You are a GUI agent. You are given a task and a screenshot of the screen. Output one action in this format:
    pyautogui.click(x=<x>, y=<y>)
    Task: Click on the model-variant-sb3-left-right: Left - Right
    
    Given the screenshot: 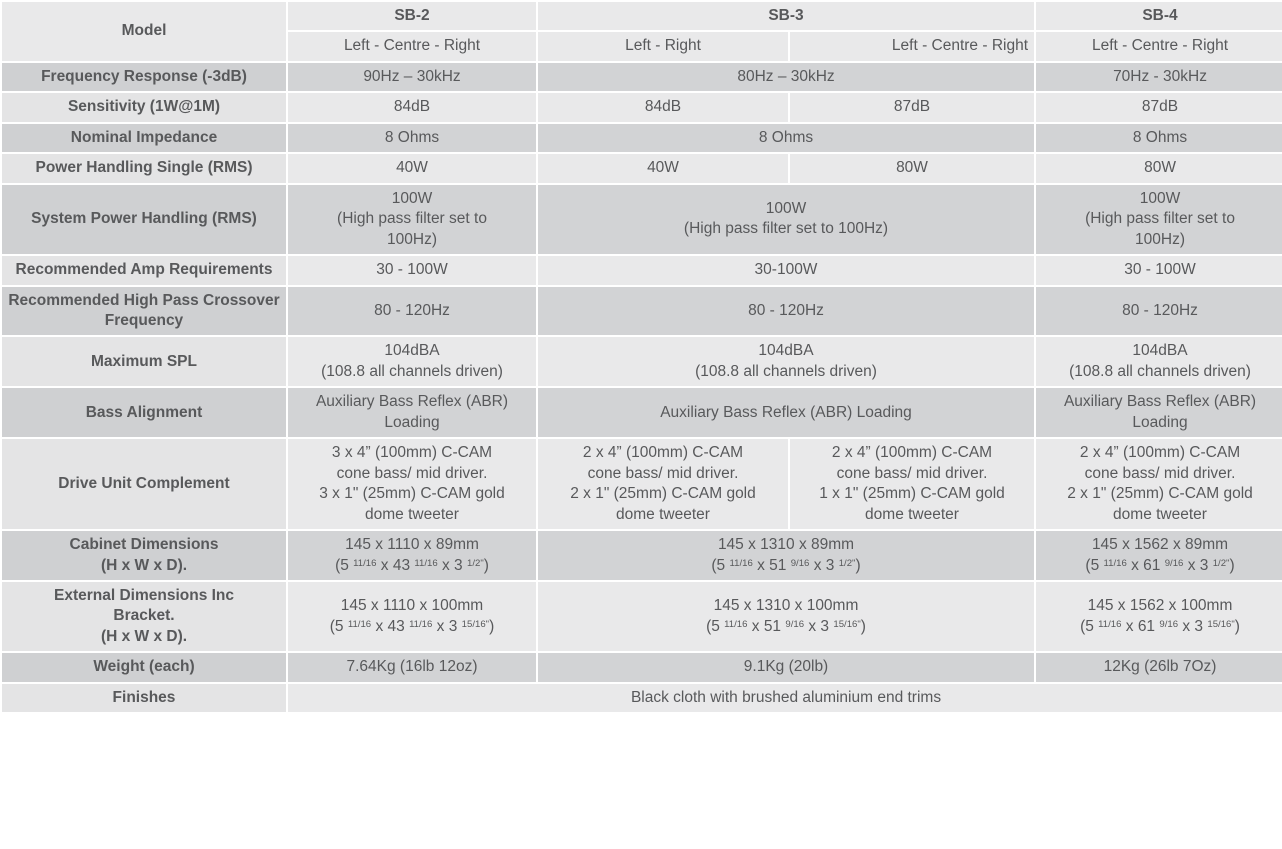 What is the action you would take?
    pyautogui.click(x=663, y=46)
    